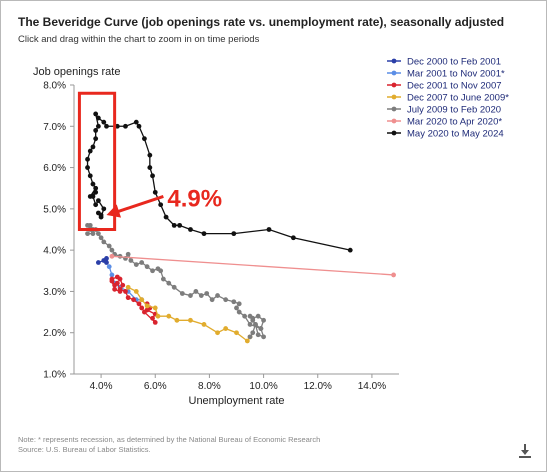  I want to click on series-line, so click(218, 182).